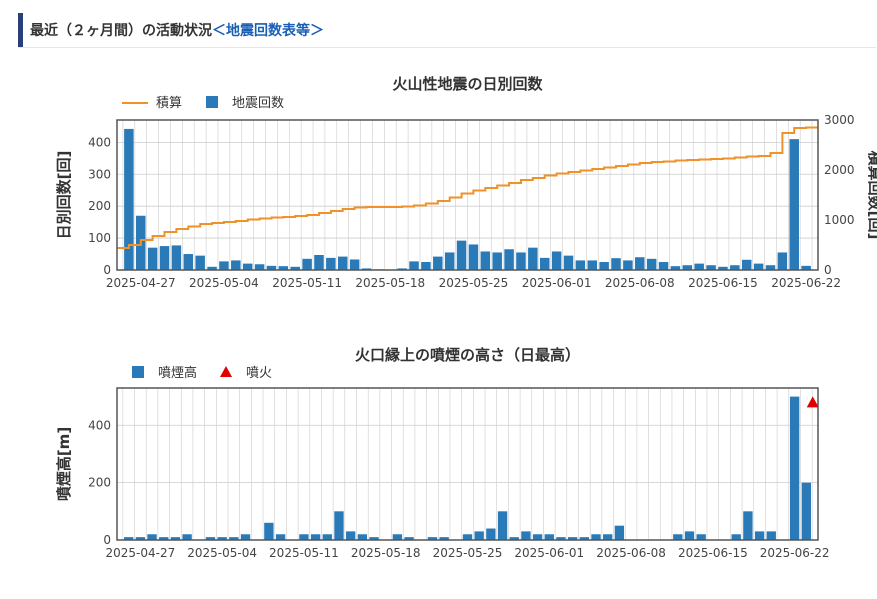 Image resolution: width=877 pixels, height=599 pixels. Describe the element at coordinates (839, 220) in the screenshot. I see `y2-tick-label: 1000` at that location.